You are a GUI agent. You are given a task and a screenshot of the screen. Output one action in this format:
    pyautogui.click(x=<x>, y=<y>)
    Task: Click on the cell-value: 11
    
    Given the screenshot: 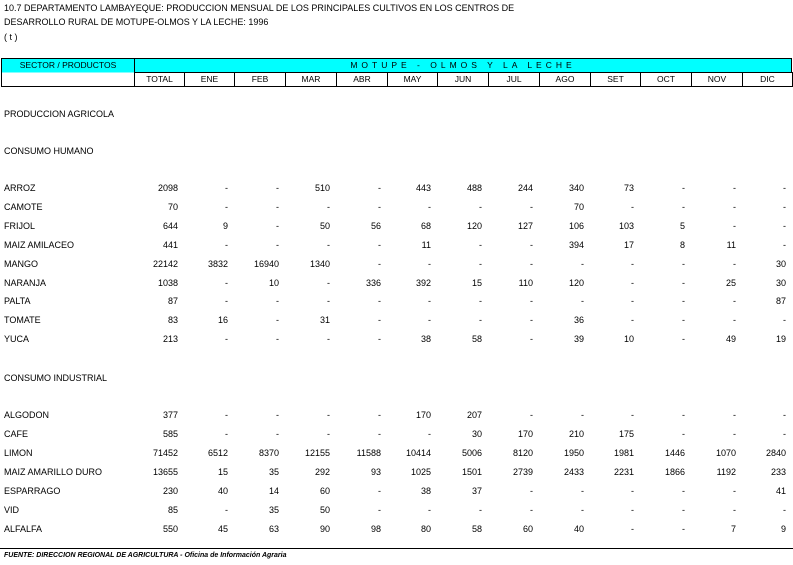 What is the action you would take?
    pyautogui.click(x=731, y=244)
    